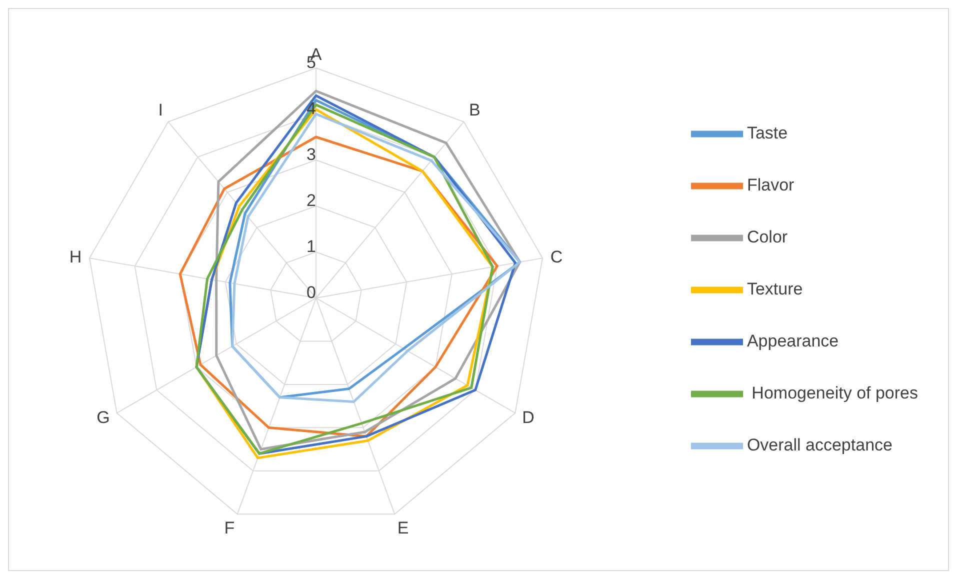 Image resolution: width=957 pixels, height=579 pixels. Describe the element at coordinates (311, 246) in the screenshot. I see `y-tick-label: 1` at that location.